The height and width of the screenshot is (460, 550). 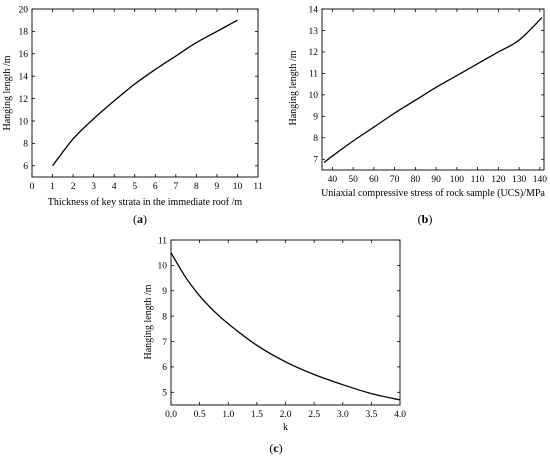 I want to click on x-tick-label: 140, so click(x=540, y=180).